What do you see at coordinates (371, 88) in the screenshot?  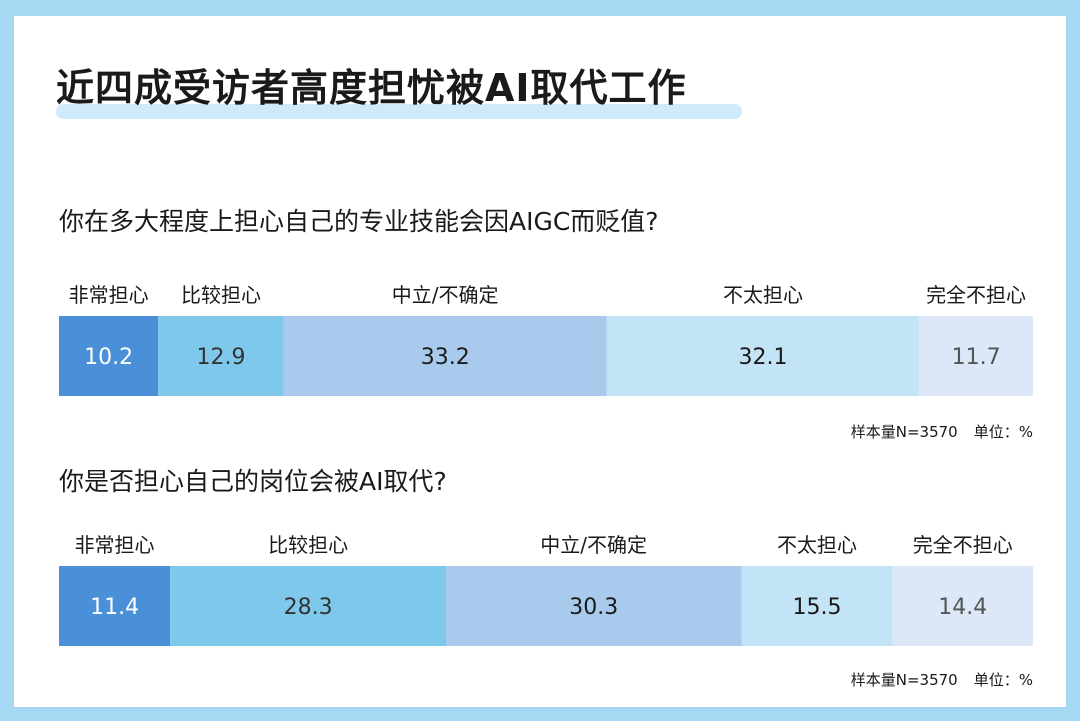 I see `page-title: 近四成受访者高度担忧被AI取代工作` at bounding box center [371, 88].